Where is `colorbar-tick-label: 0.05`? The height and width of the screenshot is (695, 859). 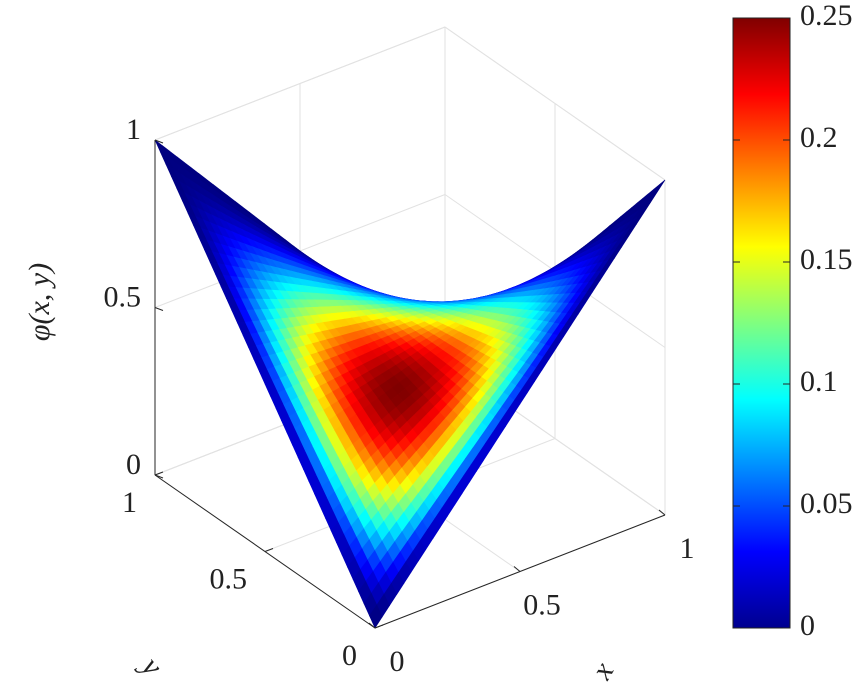
colorbar-tick-label: 0.05 is located at coordinates (826, 503).